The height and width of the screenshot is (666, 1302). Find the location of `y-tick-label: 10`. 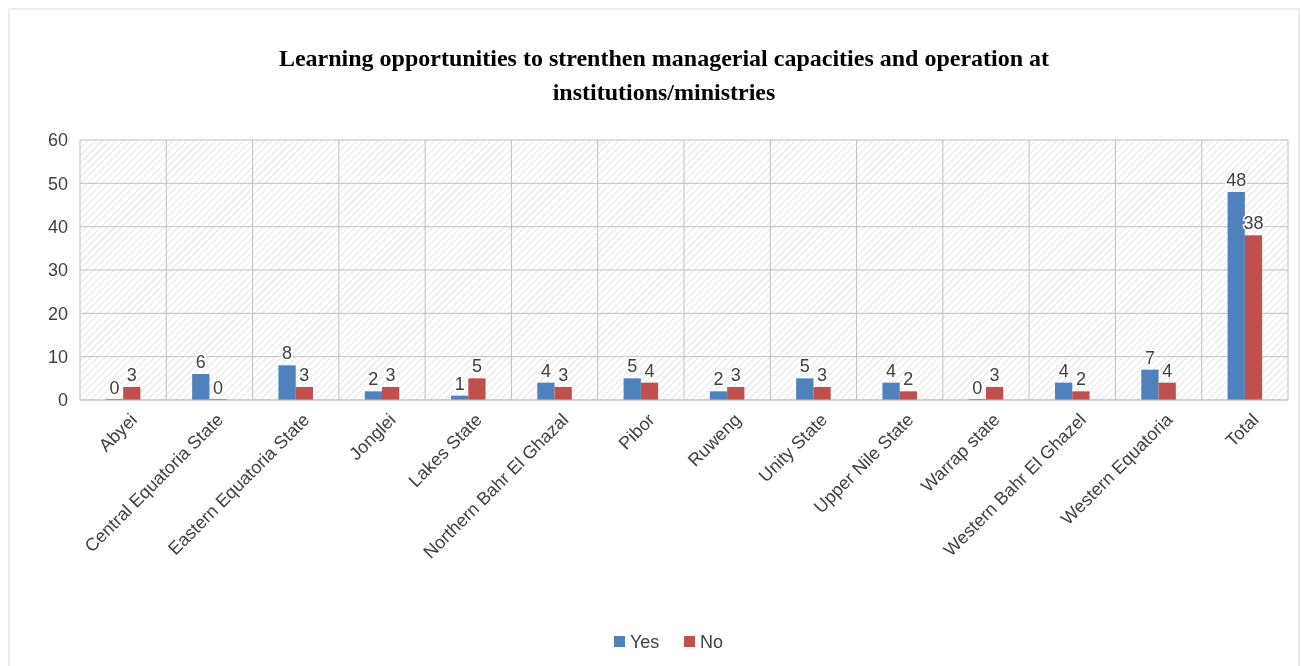

y-tick-label: 10 is located at coordinates (57, 356).